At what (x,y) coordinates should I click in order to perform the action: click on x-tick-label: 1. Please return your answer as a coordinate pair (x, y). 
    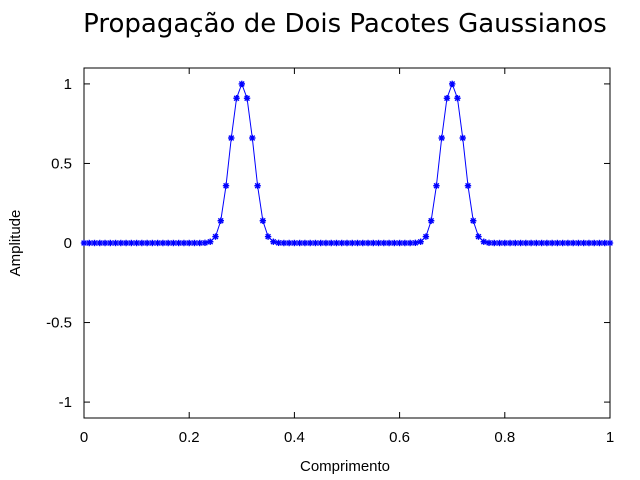
    Looking at the image, I should click on (610, 437).